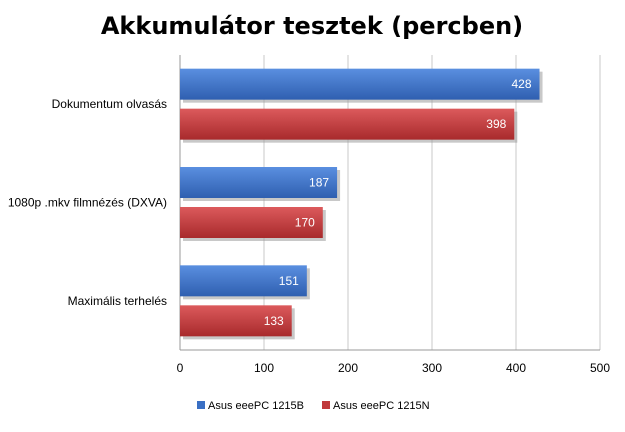 This screenshot has width=625, height=432. Describe the element at coordinates (274, 321) in the screenshot. I see `data-label: 133` at that location.